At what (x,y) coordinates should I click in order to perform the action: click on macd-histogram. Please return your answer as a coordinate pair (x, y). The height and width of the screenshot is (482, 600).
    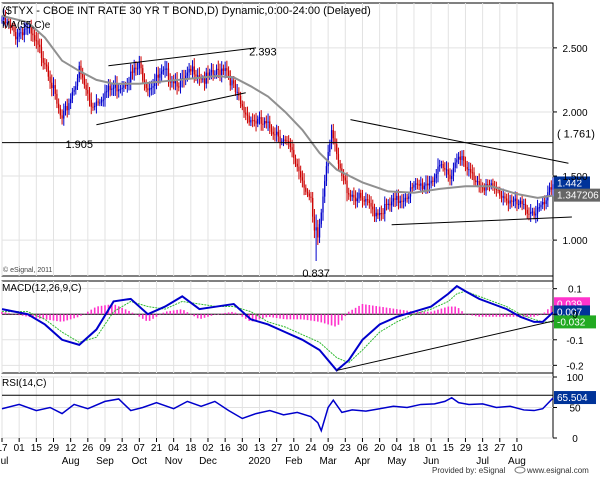
    Looking at the image, I should click on (277, 315).